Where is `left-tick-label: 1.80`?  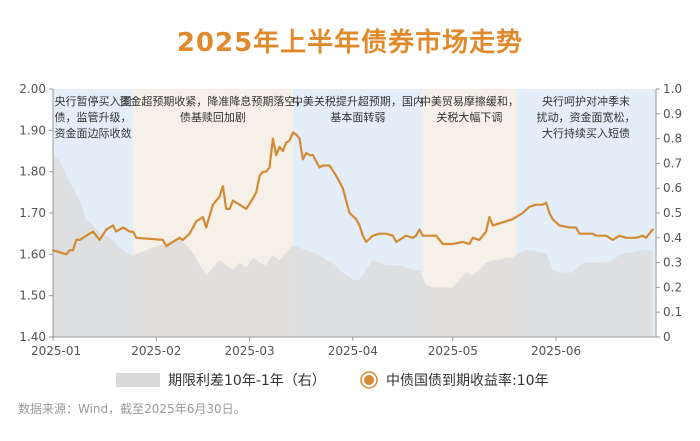
left-tick-label: 1.80 is located at coordinates (32, 172).